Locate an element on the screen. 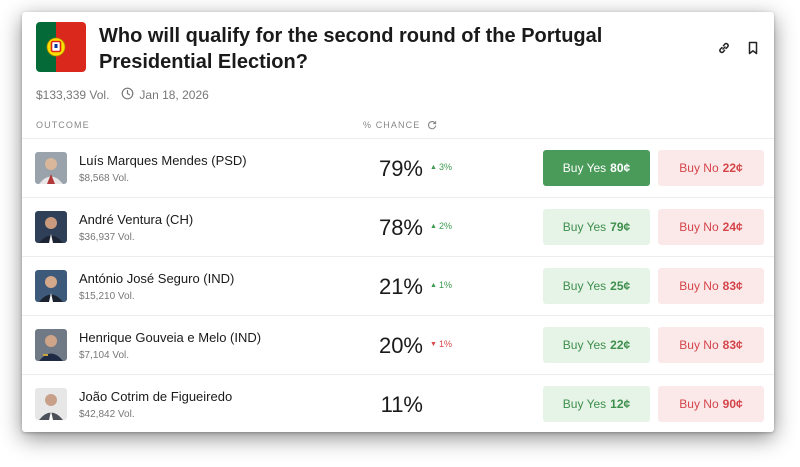 This screenshot has height=467, width=800. buy-yes-button: Buy Yes 12¢ is located at coordinates (596, 404).